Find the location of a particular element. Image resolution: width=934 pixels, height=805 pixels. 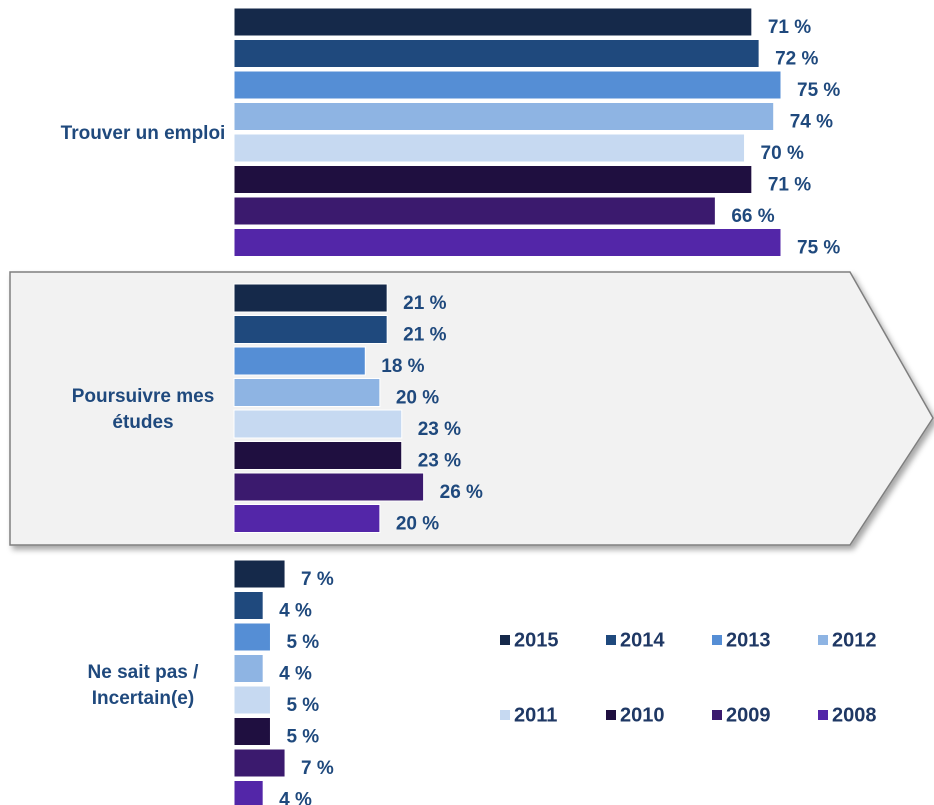

value-label: 26 % is located at coordinates (461, 492).